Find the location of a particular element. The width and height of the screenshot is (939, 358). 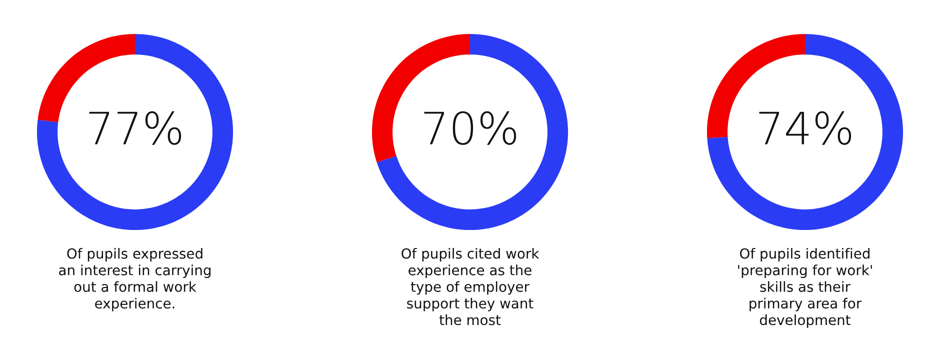

text: 77% is located at coordinates (135, 128).